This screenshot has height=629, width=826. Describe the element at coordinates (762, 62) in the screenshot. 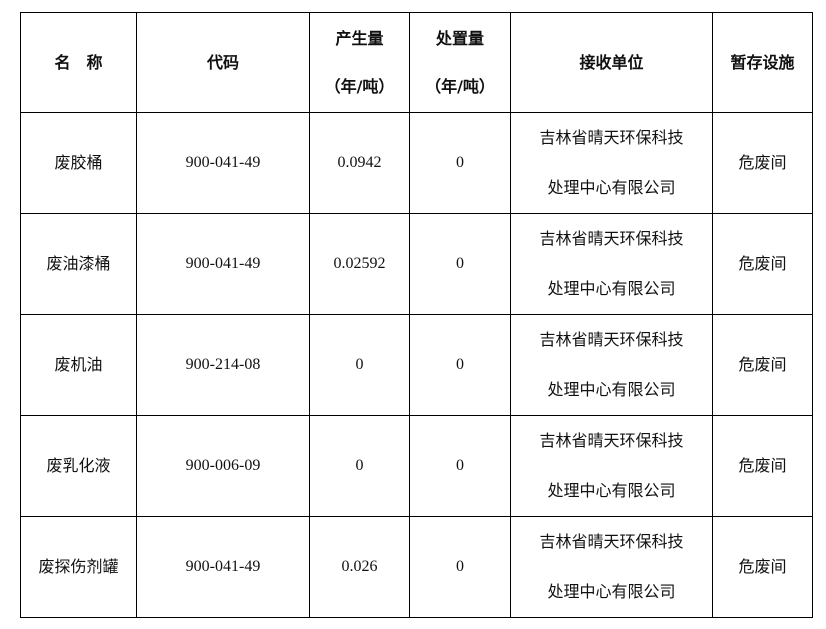

I see `header-storage: 暂存设施` at that location.